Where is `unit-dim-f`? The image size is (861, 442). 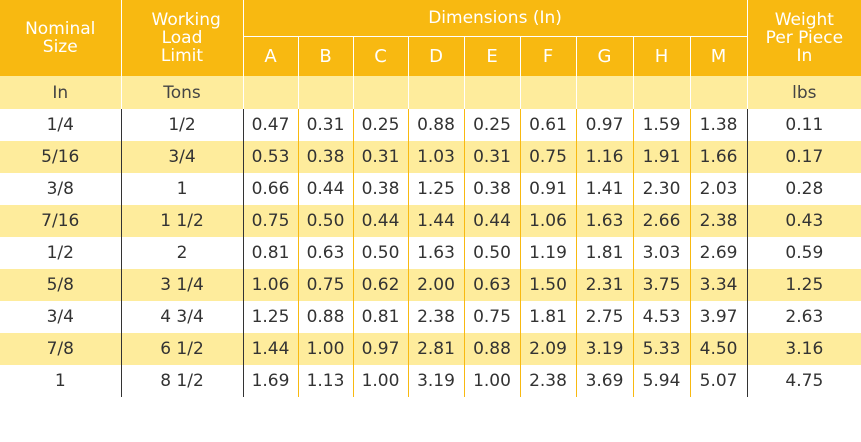 unit-dim-f is located at coordinates (547, 92).